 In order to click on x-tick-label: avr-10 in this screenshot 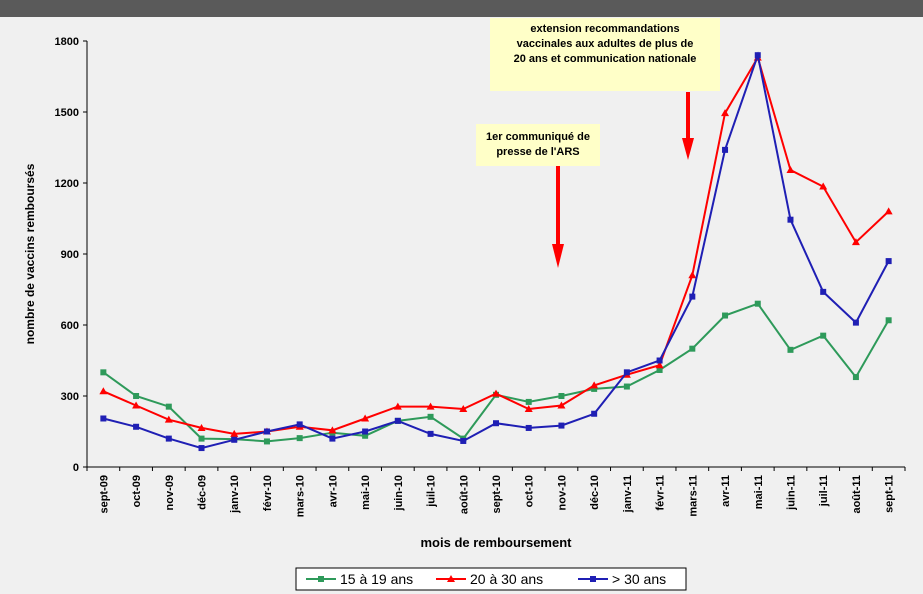, I will do `click(333, 491)`.